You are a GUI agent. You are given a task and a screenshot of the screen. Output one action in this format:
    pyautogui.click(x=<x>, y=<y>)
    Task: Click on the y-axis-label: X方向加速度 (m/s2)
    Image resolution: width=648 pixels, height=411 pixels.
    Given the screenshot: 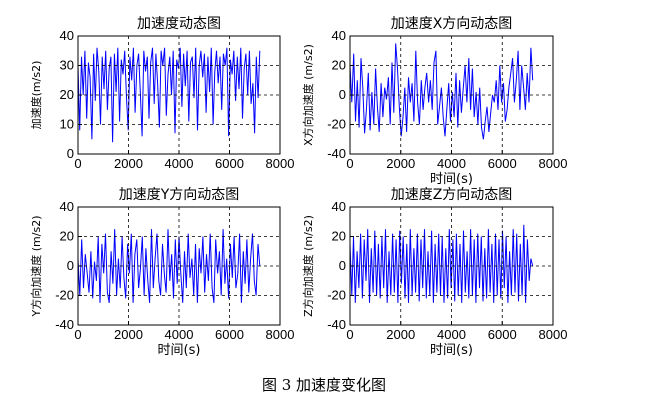 What is the action you would take?
    pyautogui.click(x=308, y=95)
    